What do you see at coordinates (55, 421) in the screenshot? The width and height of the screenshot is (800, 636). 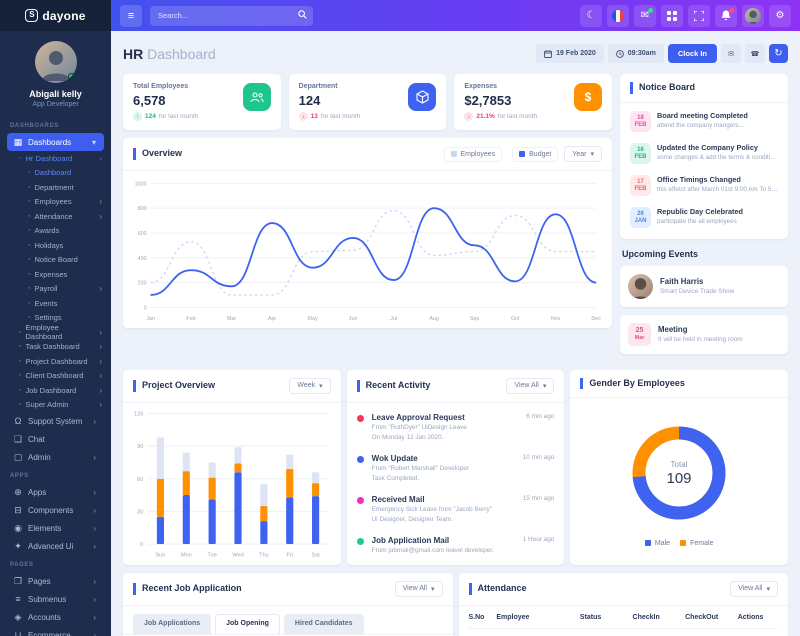 I see `sidebar-item-suppot-system: Ω Suppot System ›` at bounding box center [55, 421].